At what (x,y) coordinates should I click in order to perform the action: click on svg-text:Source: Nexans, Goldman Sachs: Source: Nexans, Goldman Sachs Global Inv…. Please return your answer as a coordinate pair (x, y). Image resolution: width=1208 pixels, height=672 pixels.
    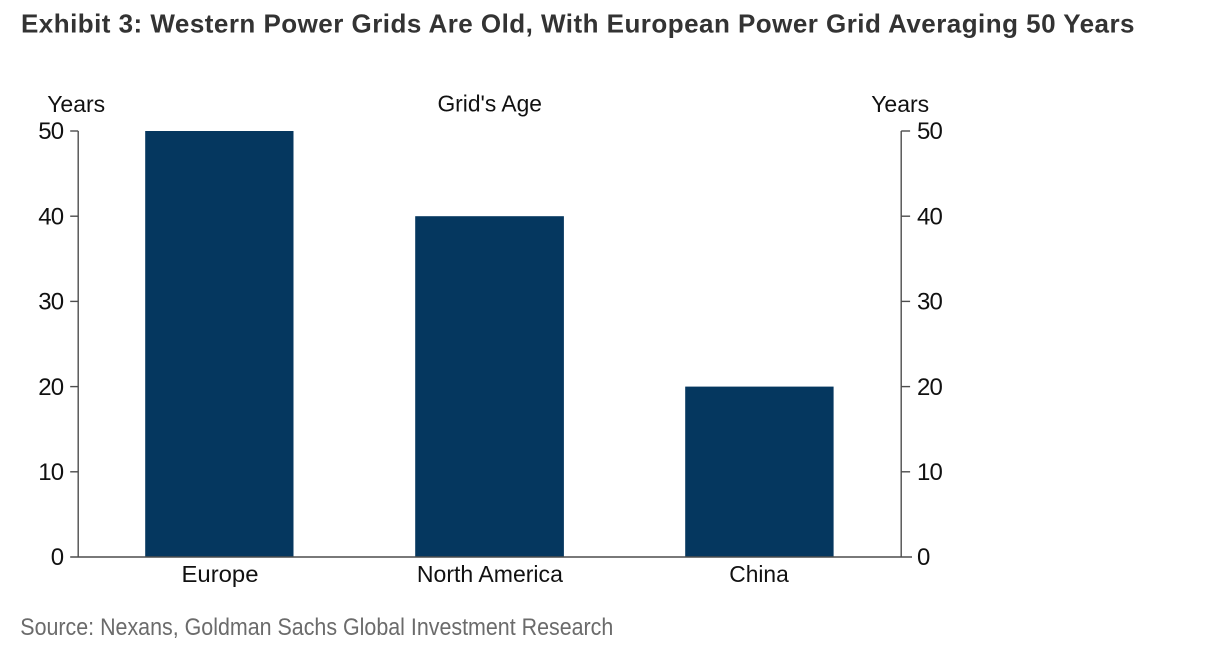
    Looking at the image, I should click on (316, 627).